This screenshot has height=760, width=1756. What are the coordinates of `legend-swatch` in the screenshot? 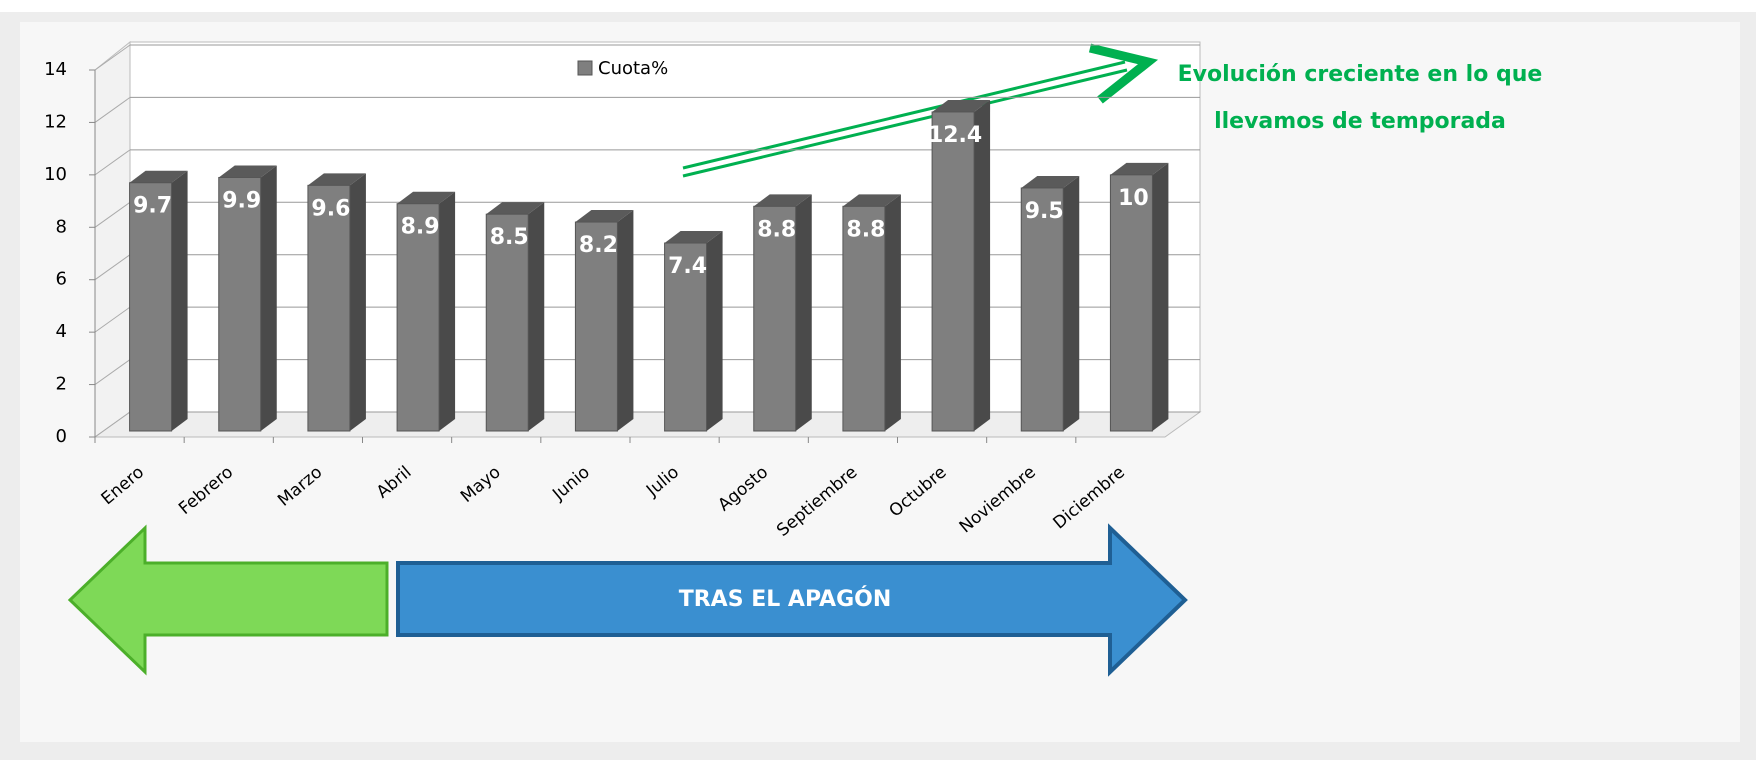 It's located at (585, 68).